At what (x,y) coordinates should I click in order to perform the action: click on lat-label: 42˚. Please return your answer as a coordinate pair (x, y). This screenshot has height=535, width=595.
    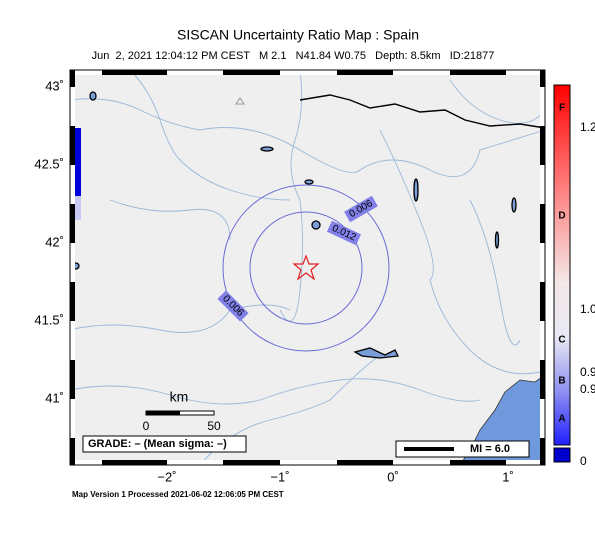
    Looking at the image, I should click on (54, 241).